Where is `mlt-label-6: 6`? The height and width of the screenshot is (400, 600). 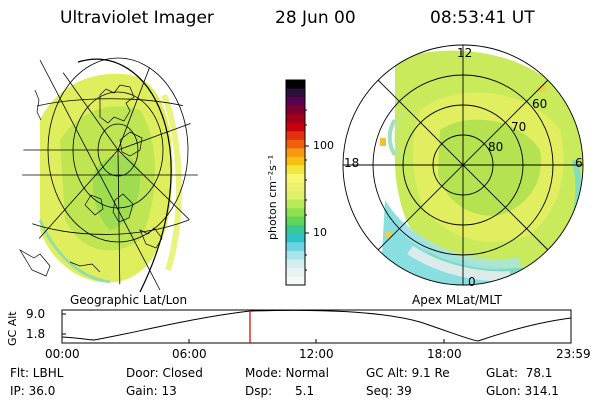 mlt-label-6: 6 is located at coordinates (579, 163).